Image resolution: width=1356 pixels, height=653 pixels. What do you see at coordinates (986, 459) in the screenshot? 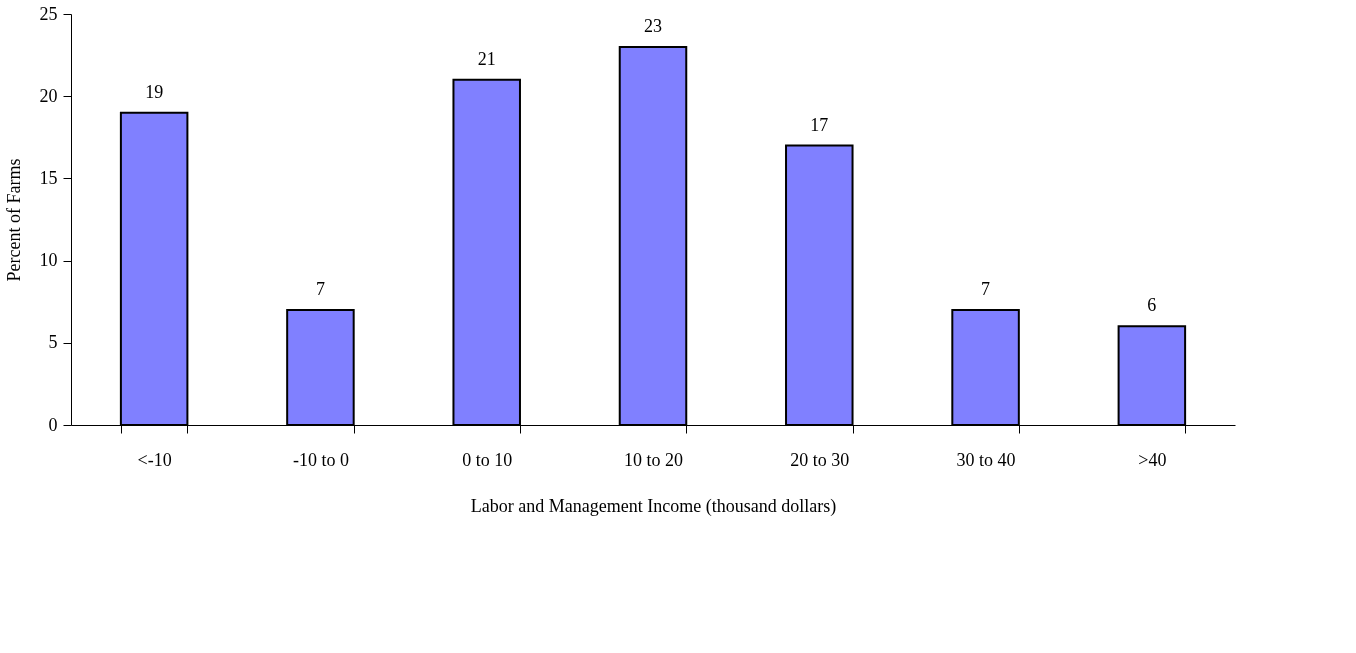
I see `x-tick-label: 30 to 40` at bounding box center [986, 459].